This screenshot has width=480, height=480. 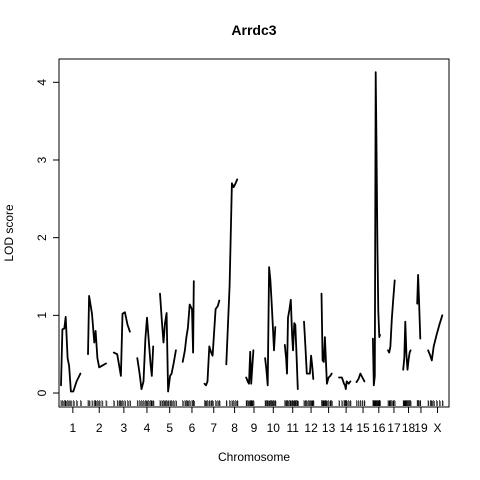 What do you see at coordinates (234, 428) in the screenshot?
I see `x-tick-label-chr-8: 8` at bounding box center [234, 428].